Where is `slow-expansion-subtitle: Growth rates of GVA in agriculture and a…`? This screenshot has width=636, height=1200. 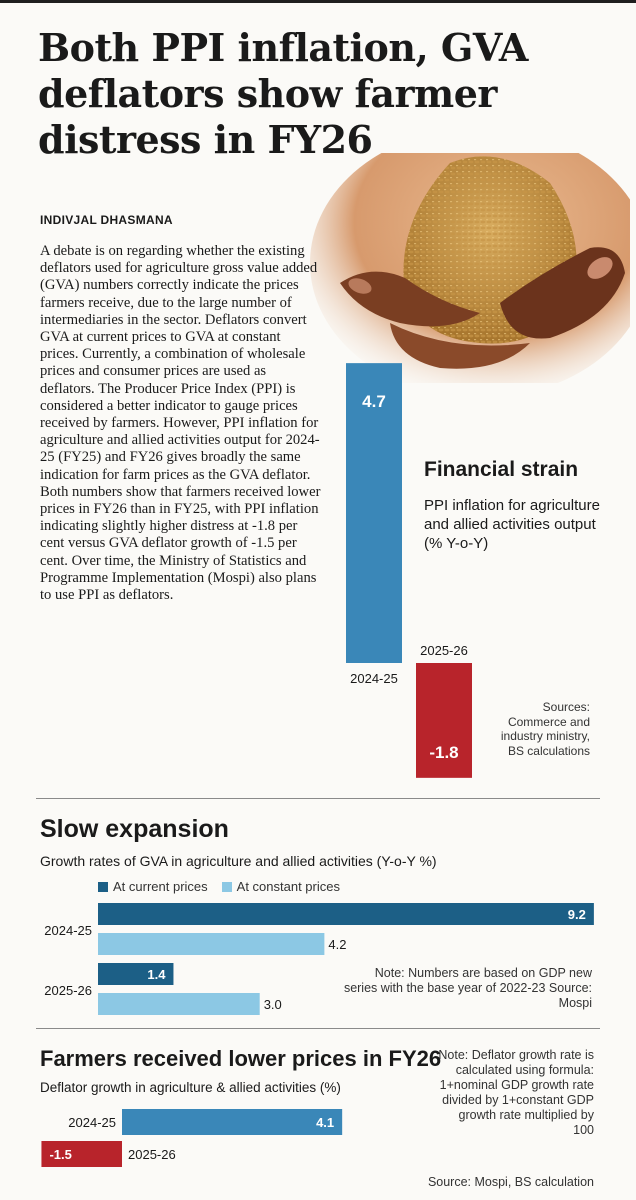
slow-expansion-subtitle: Growth rates of GVA in agriculture and a… is located at coordinates (238, 861).